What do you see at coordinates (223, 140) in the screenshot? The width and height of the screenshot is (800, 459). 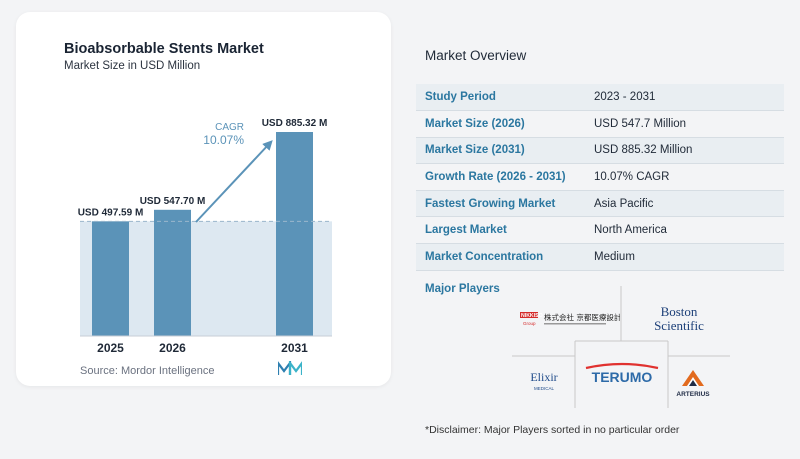 I see `cagr-value: 10.07%` at bounding box center [223, 140].